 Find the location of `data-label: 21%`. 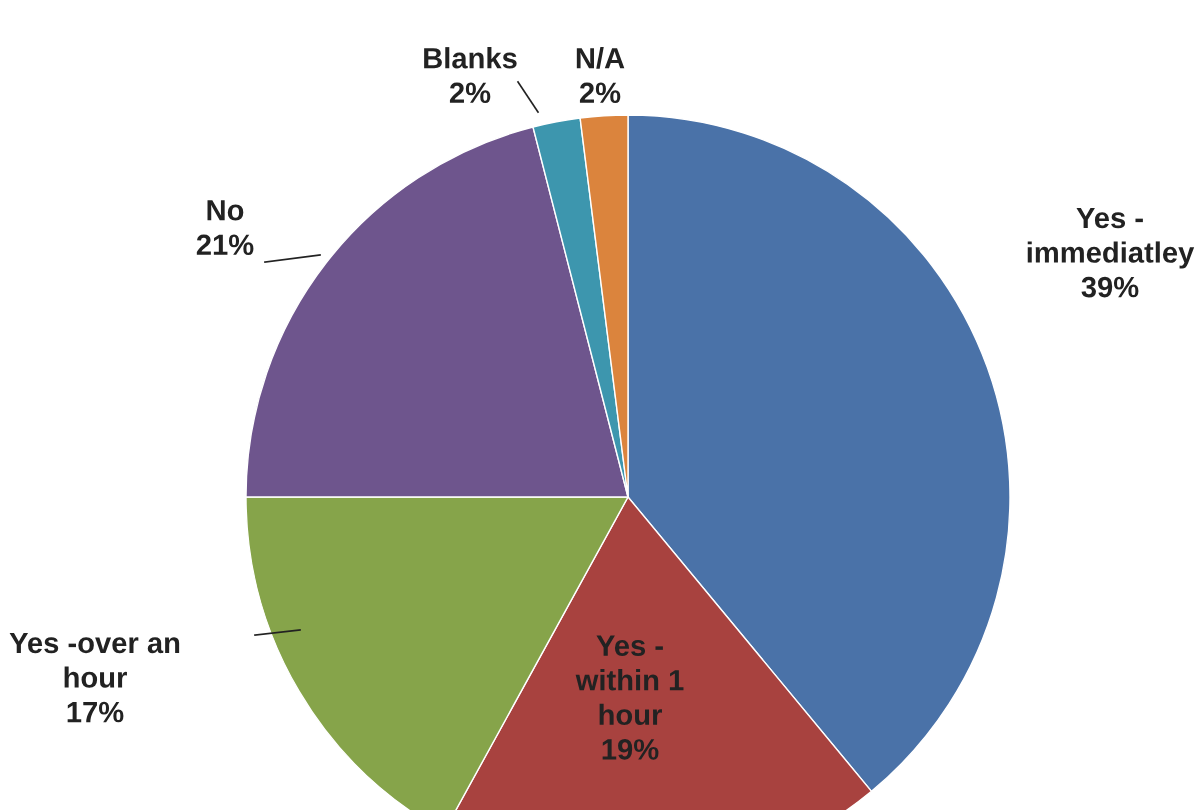

data-label: 21% is located at coordinates (225, 245).